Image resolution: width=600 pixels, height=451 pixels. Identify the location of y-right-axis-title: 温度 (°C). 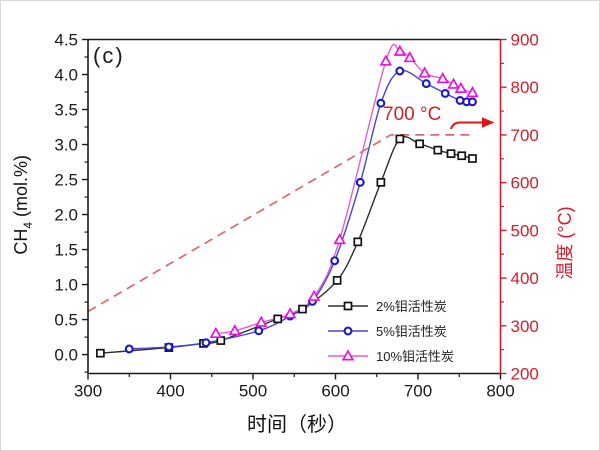
(565, 243).